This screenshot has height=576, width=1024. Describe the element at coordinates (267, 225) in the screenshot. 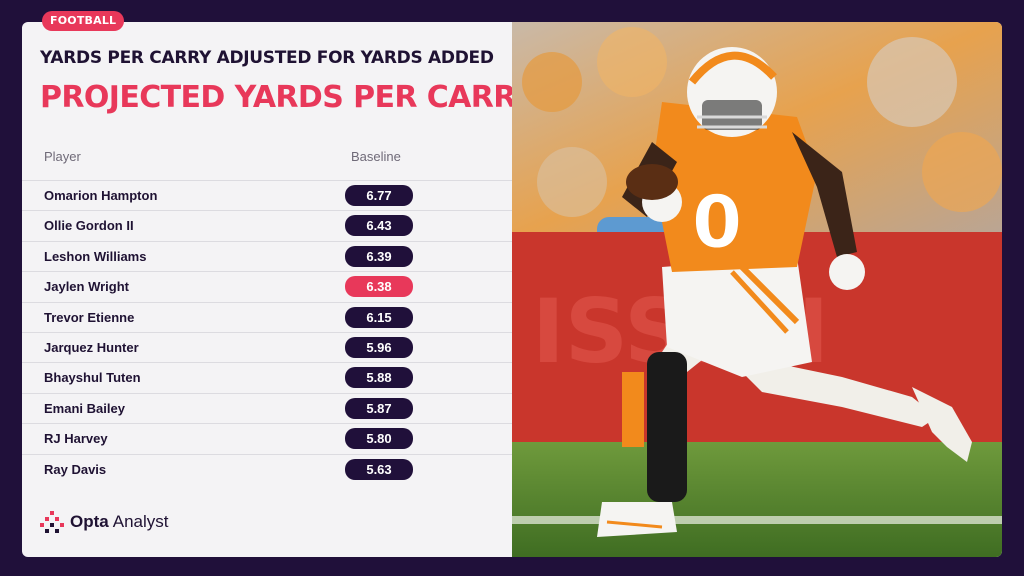

I see `table-row: Ollie Gordon II 6.43` at that location.